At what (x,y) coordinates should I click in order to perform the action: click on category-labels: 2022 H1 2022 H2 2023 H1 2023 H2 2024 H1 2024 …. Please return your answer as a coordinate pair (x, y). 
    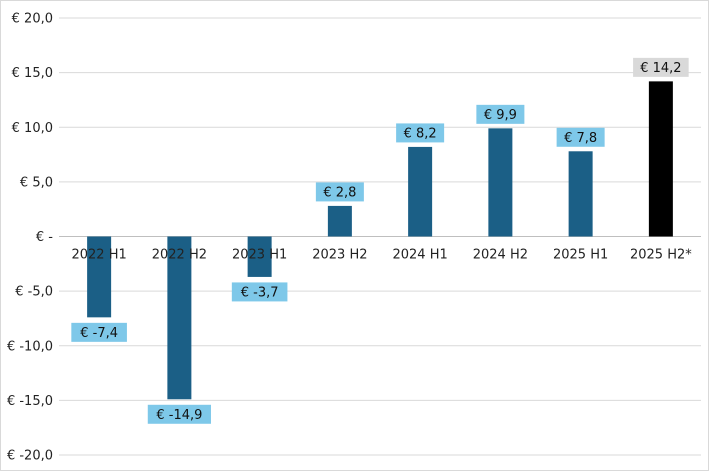
    Looking at the image, I should click on (381, 255).